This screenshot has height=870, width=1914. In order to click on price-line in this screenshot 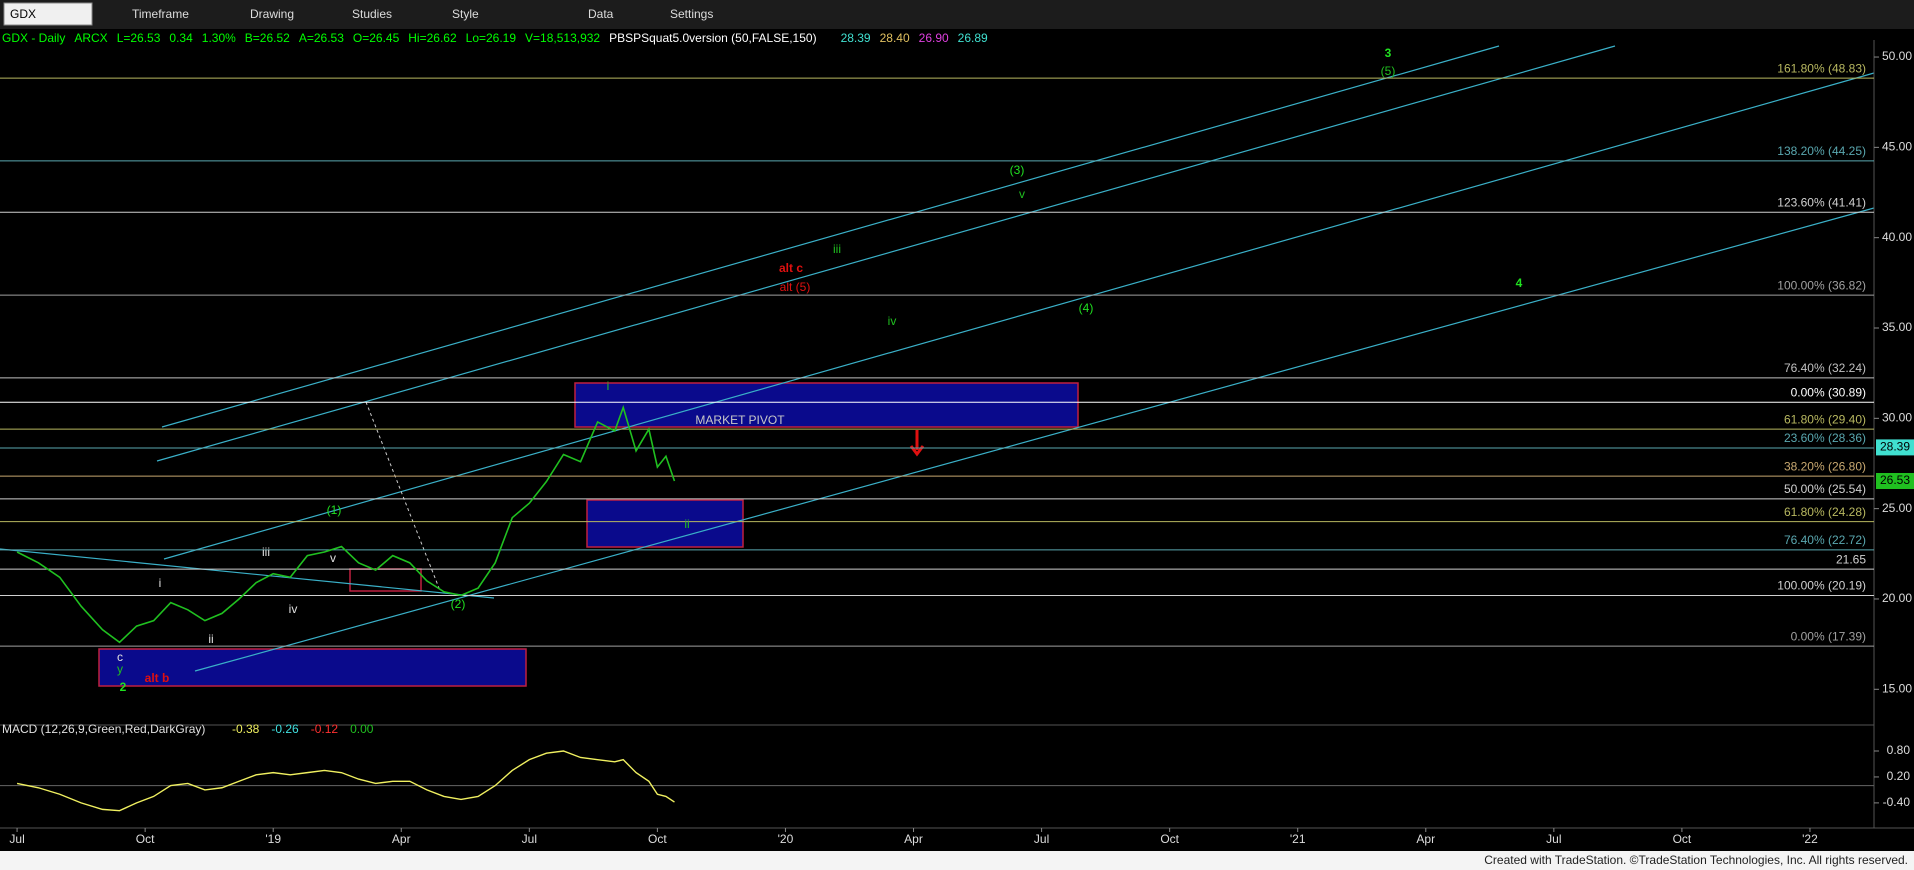, I will do `click(346, 524)`.